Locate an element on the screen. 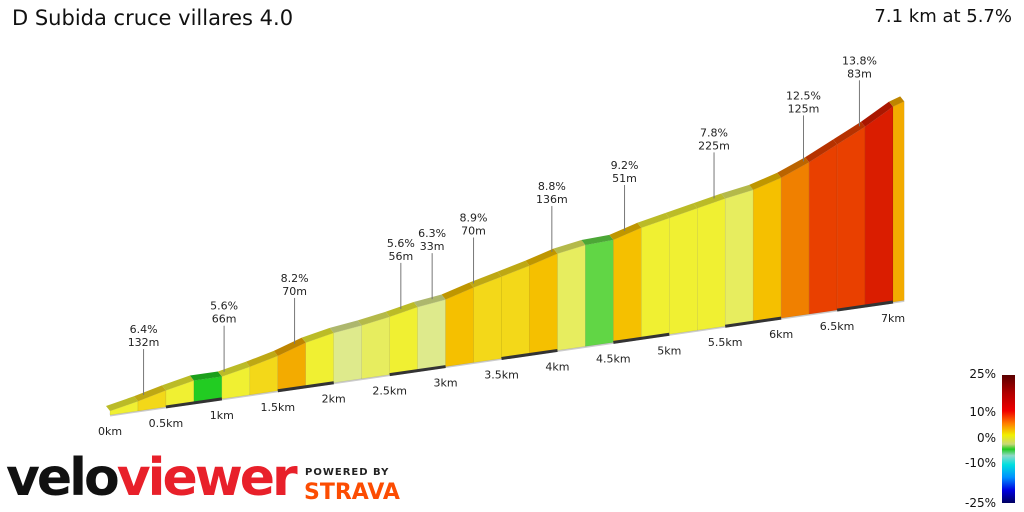 The width and height of the screenshot is (1024, 512). annotation-grade: 8.9% is located at coordinates (474, 218).